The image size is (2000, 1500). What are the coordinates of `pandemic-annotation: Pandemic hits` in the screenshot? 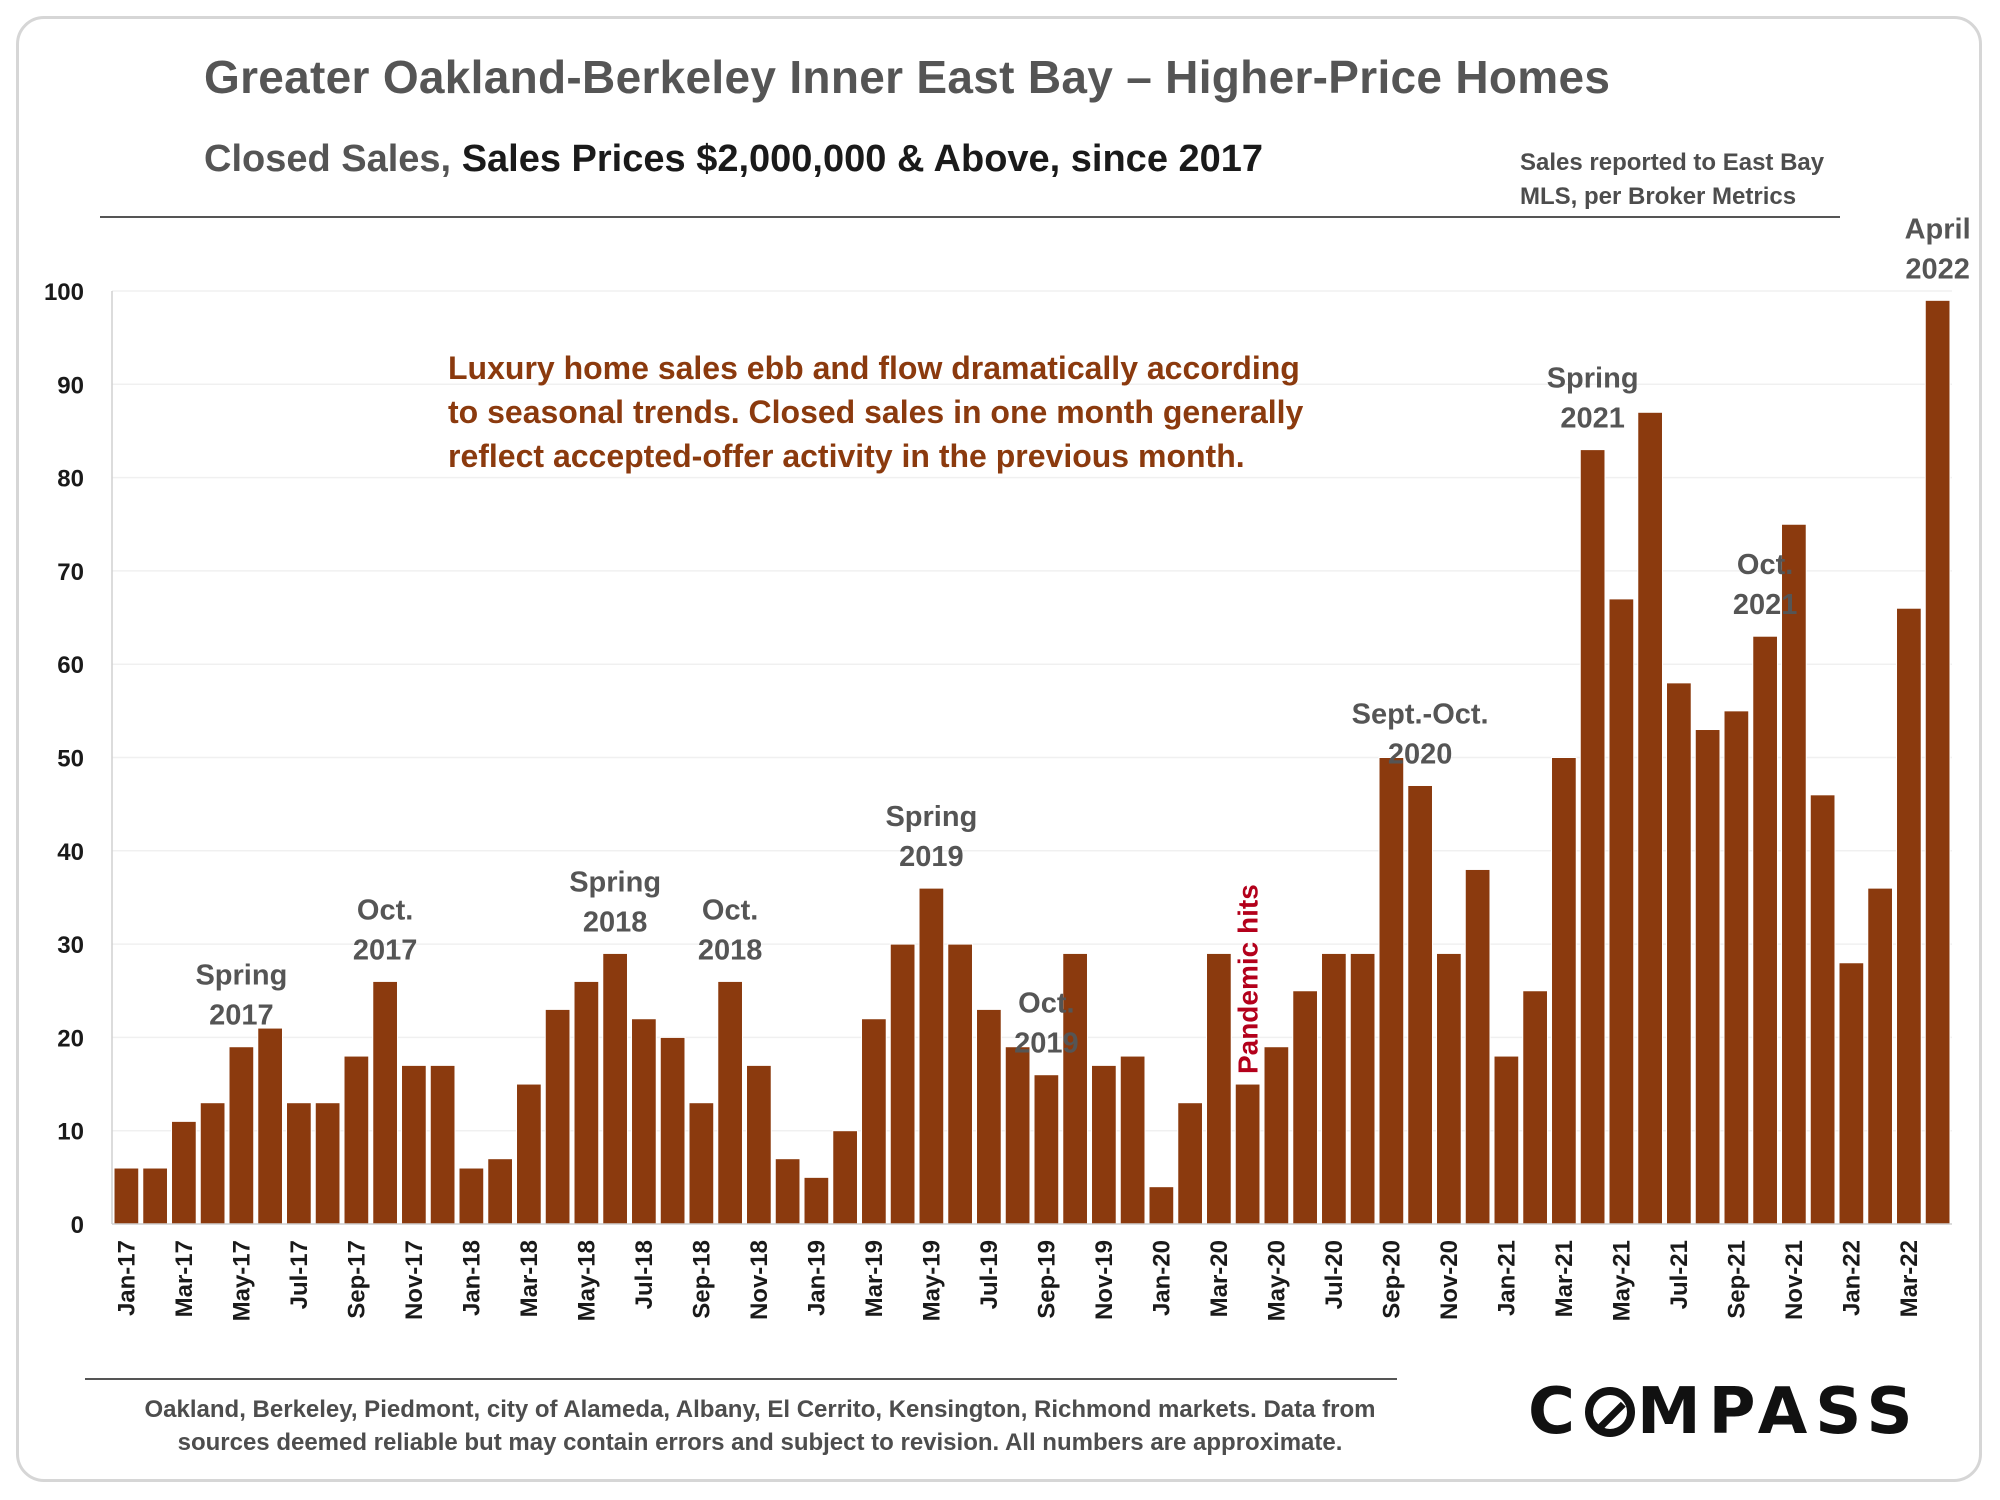 It's located at (1248, 979).